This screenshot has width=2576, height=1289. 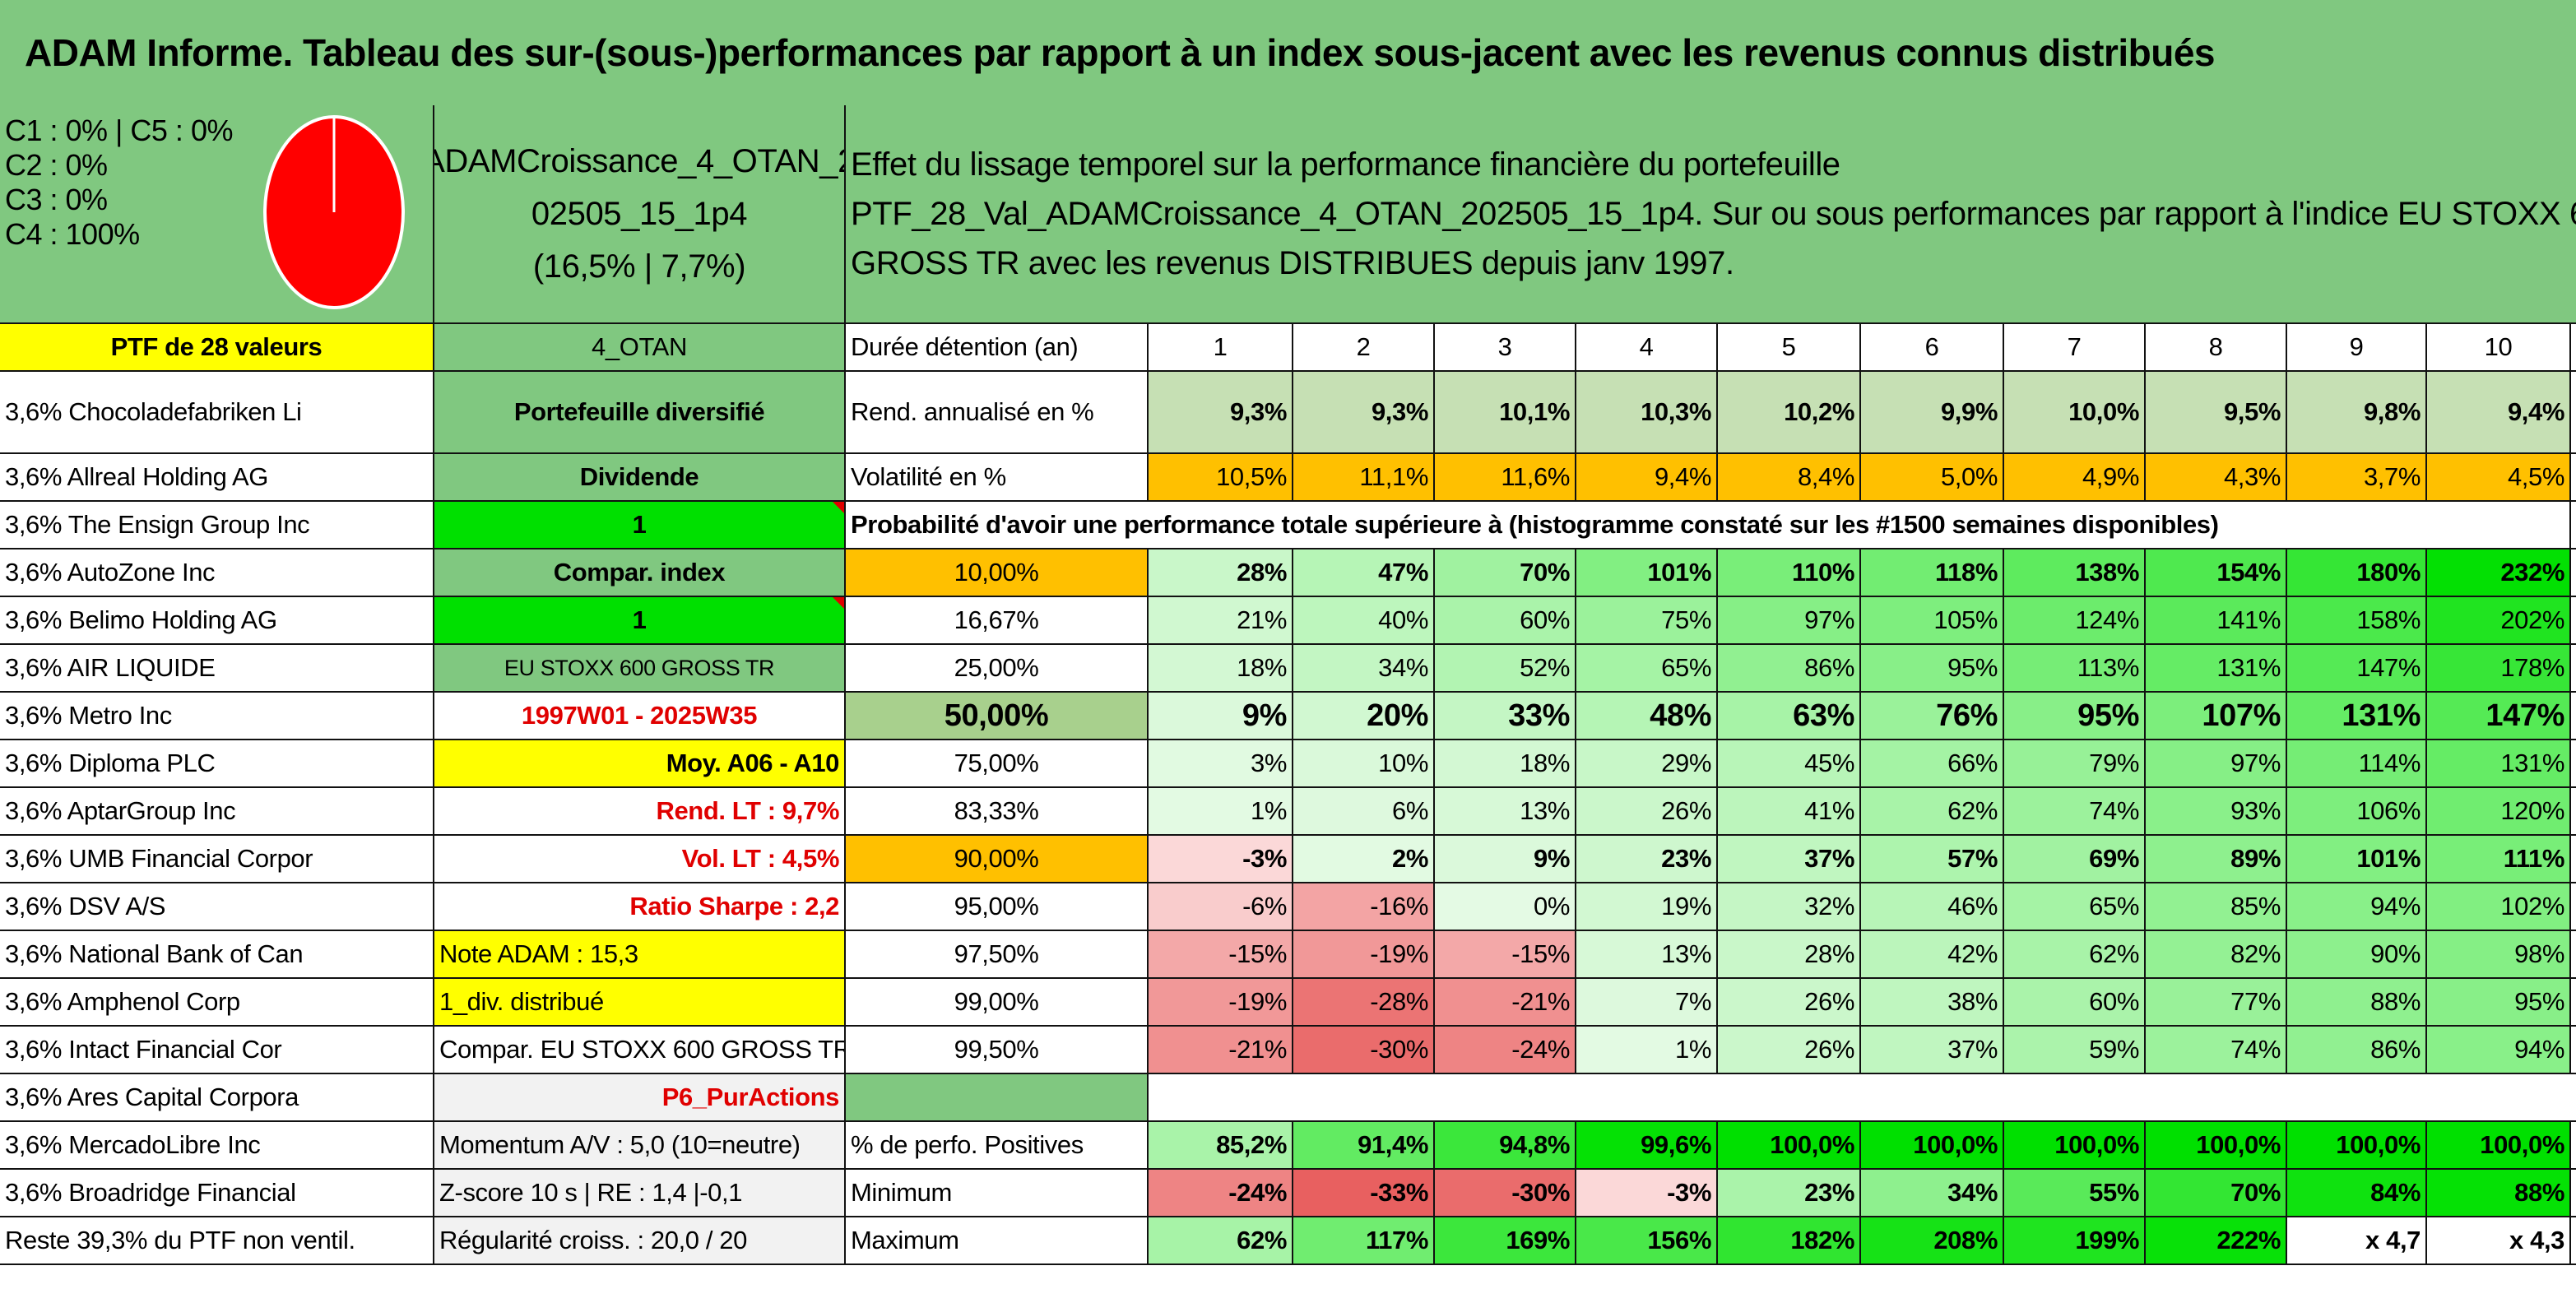 What do you see at coordinates (2357, 716) in the screenshot?
I see `prob-value: 131%` at bounding box center [2357, 716].